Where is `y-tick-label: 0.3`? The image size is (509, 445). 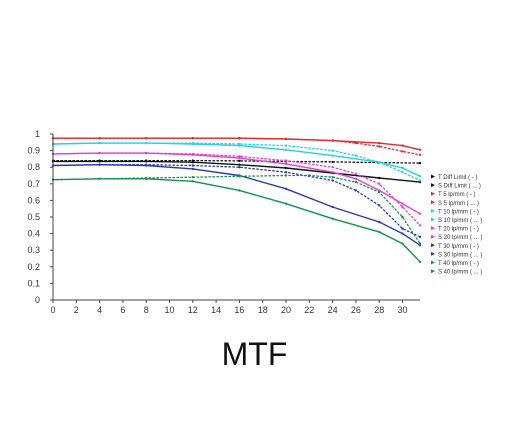
y-tick-label: 0.3 is located at coordinates (33, 250).